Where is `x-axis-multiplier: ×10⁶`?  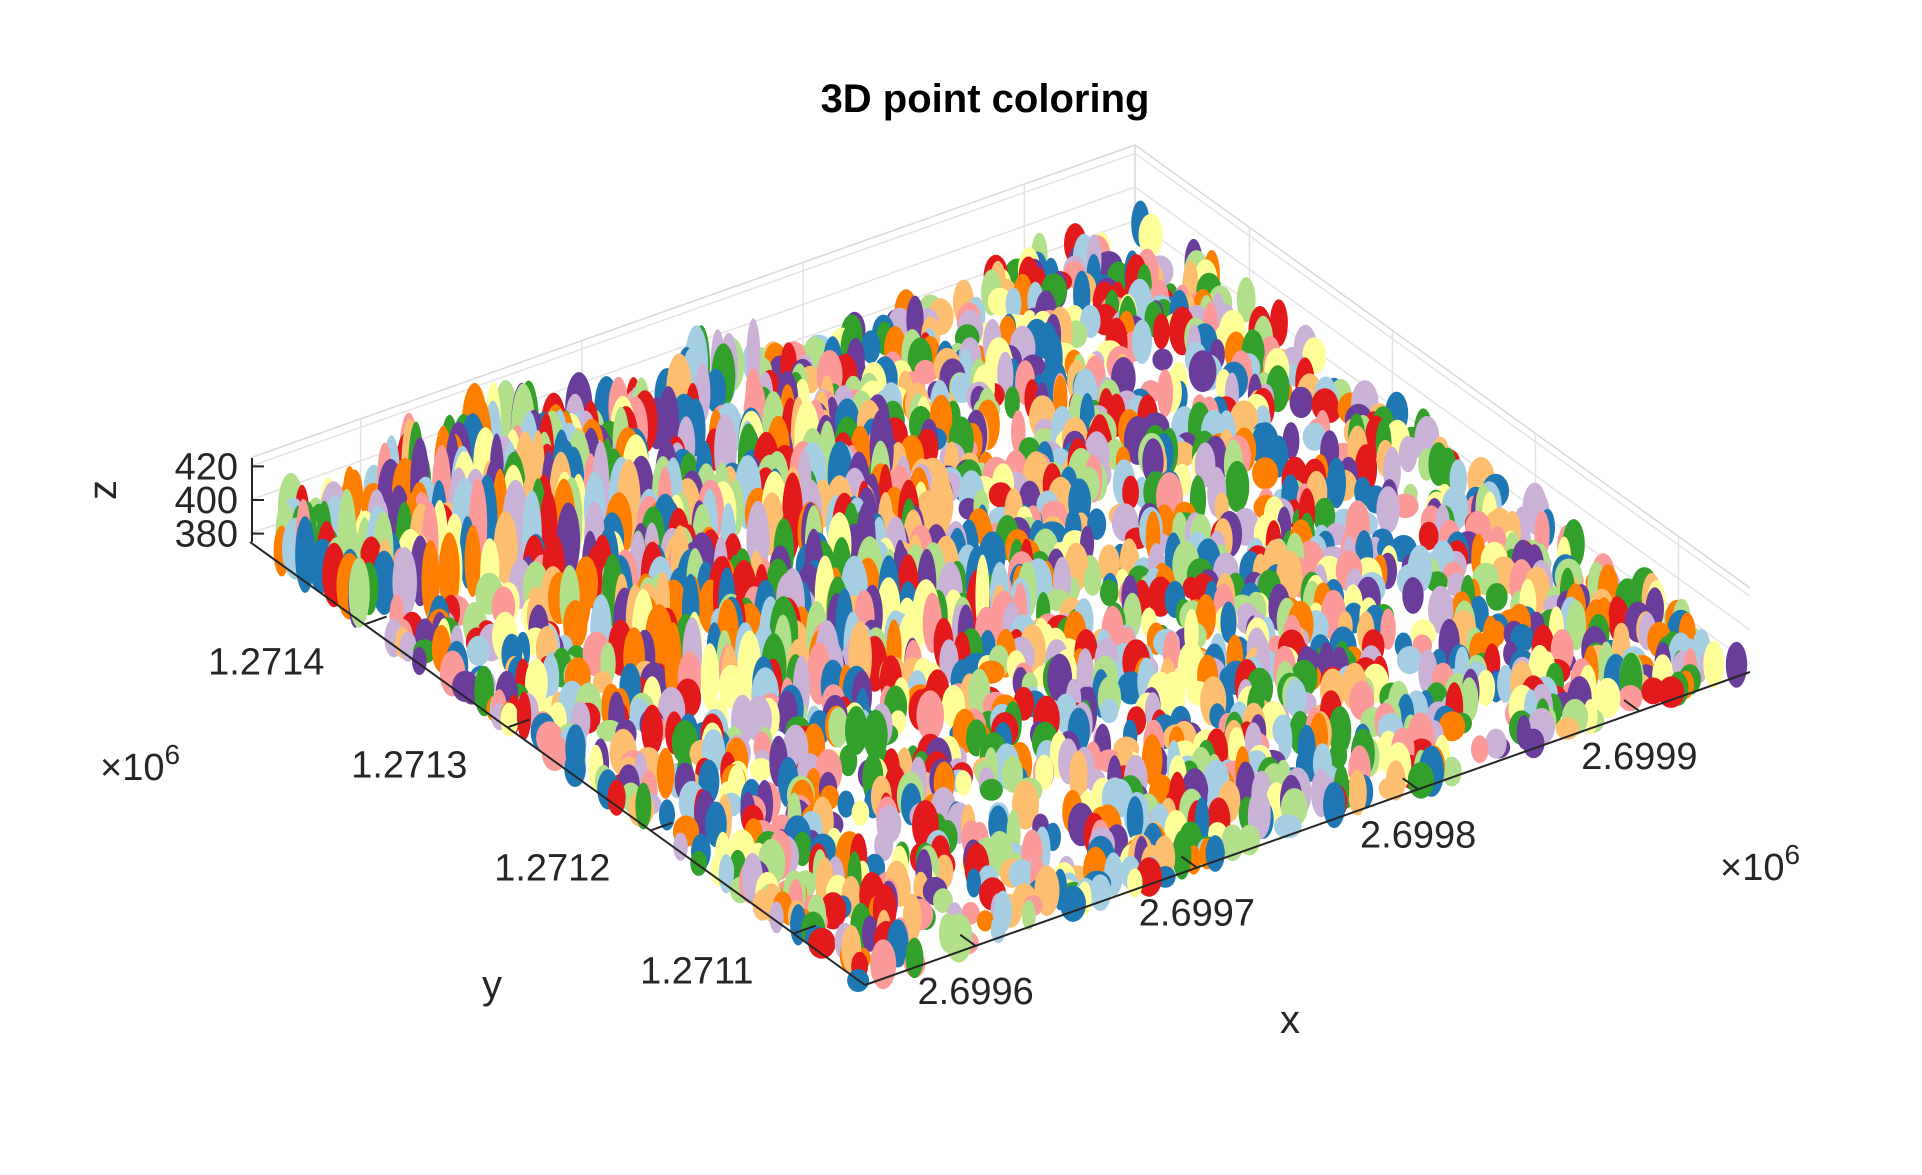 x-axis-multiplier: ×10⁶ is located at coordinates (1760, 864).